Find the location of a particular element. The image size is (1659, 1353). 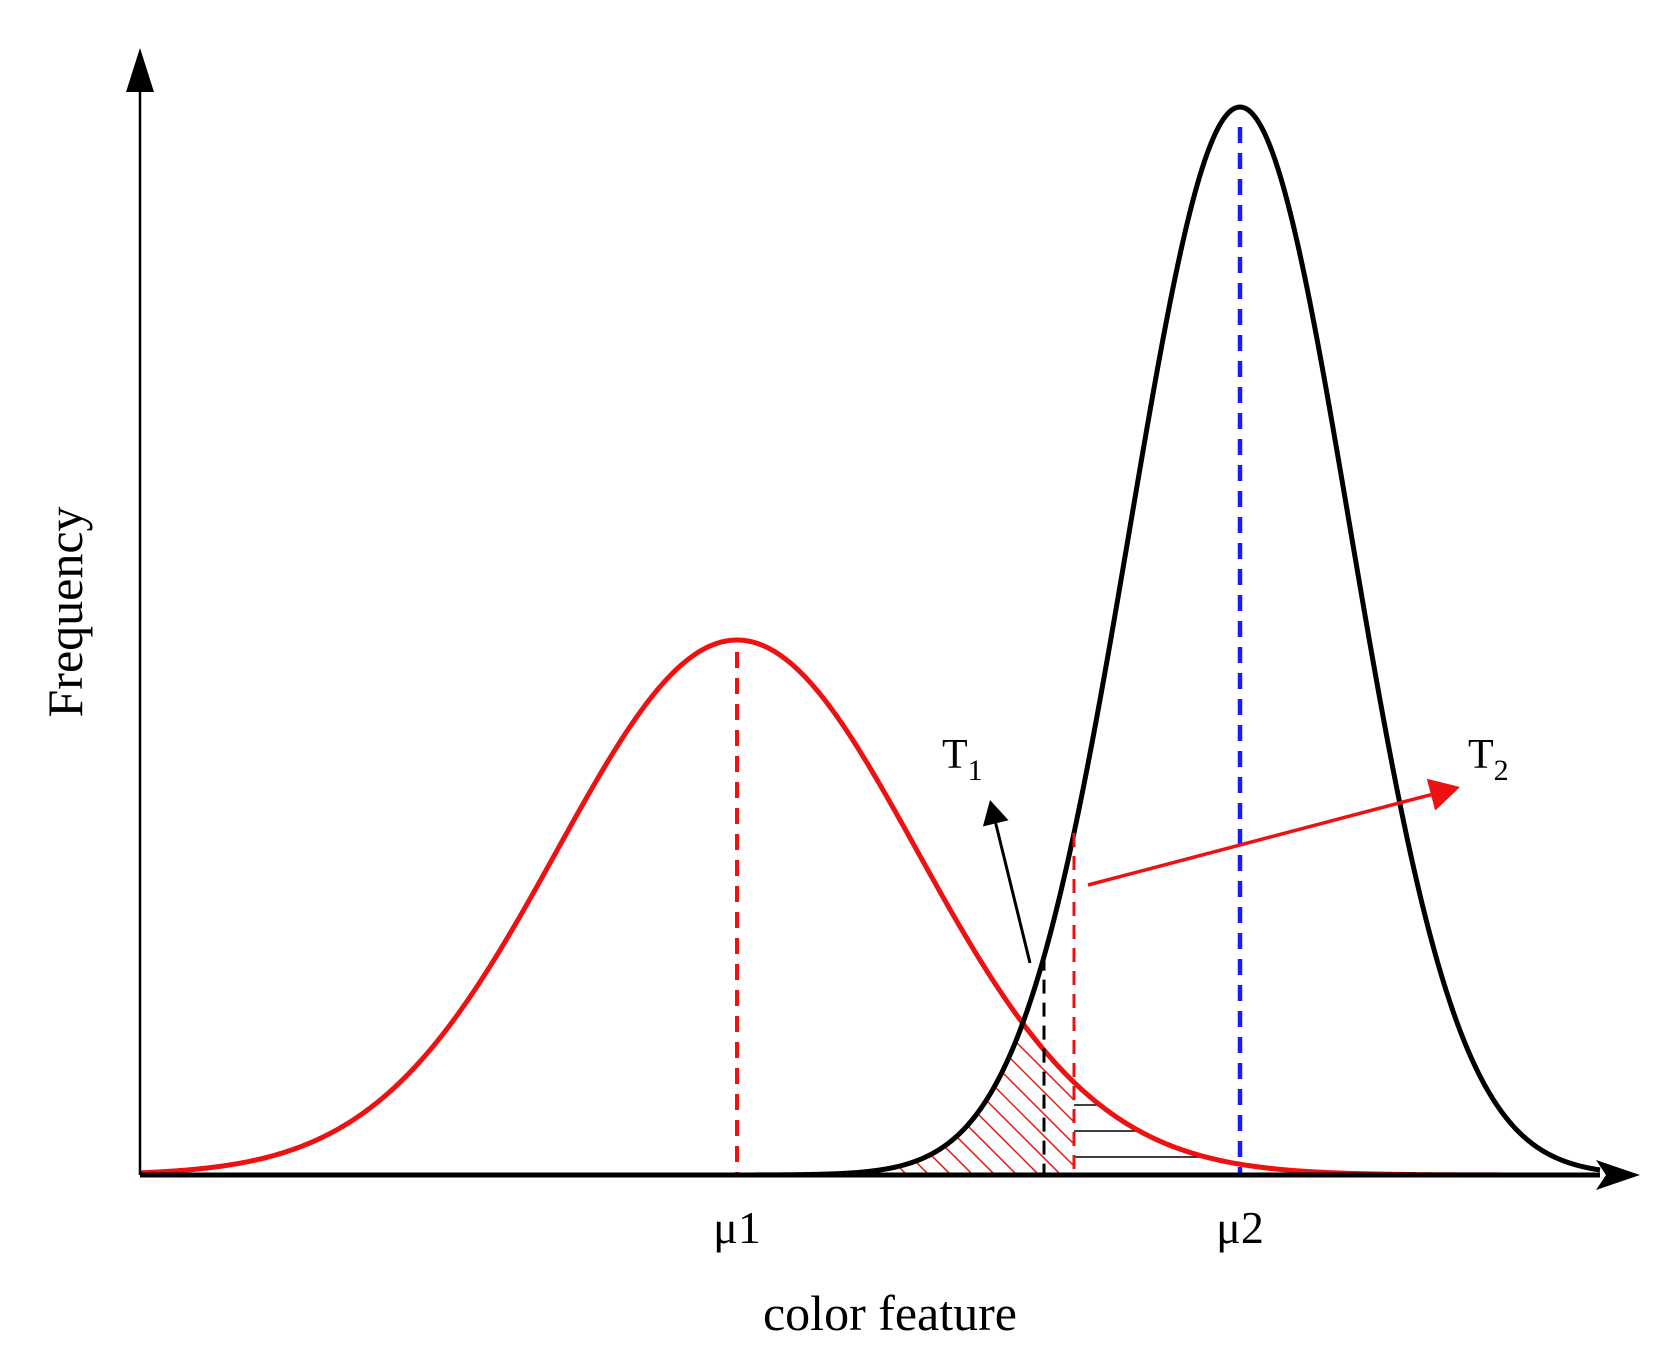

threshold2-arrow is located at coordinates (1259, 839).